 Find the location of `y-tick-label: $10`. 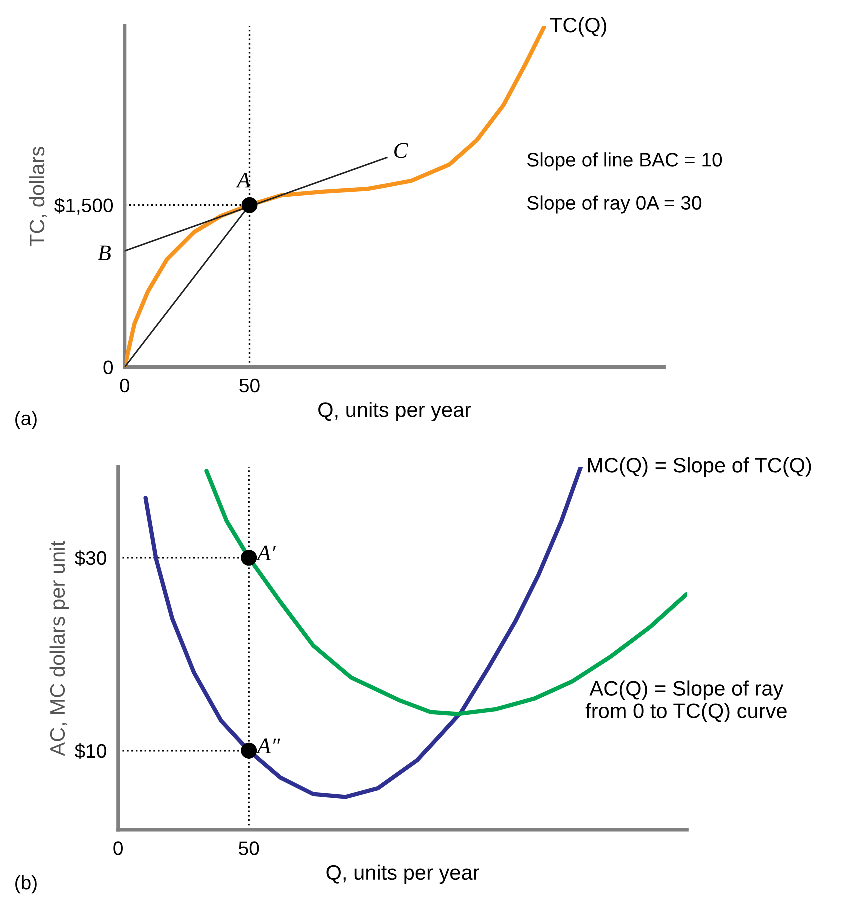

y-tick-label: $10 is located at coordinates (90, 752).